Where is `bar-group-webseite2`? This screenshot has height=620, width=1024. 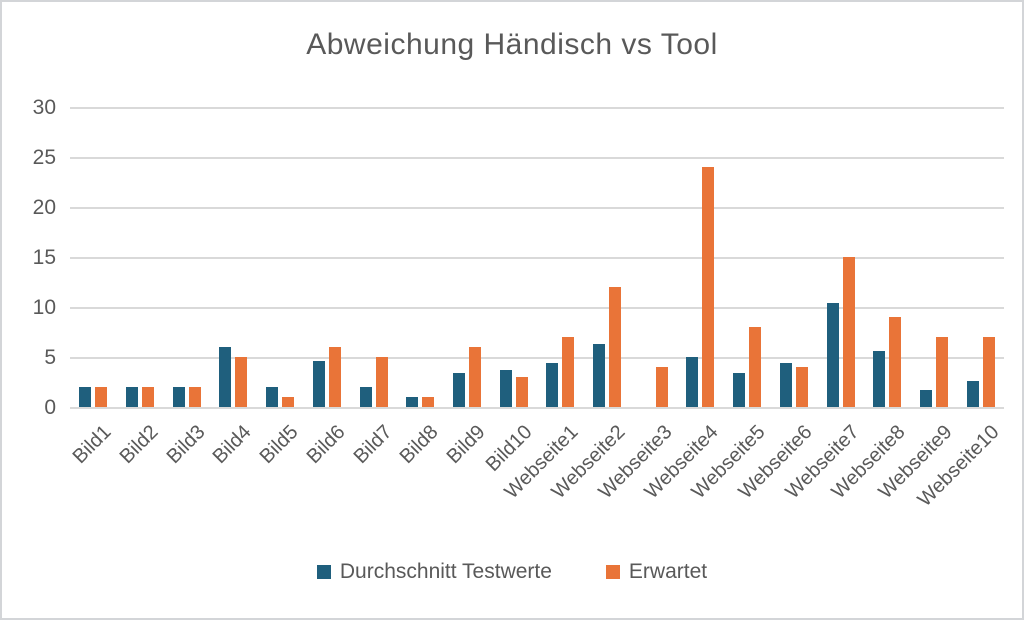
bar-group-webseite2 is located at coordinates (607, 257).